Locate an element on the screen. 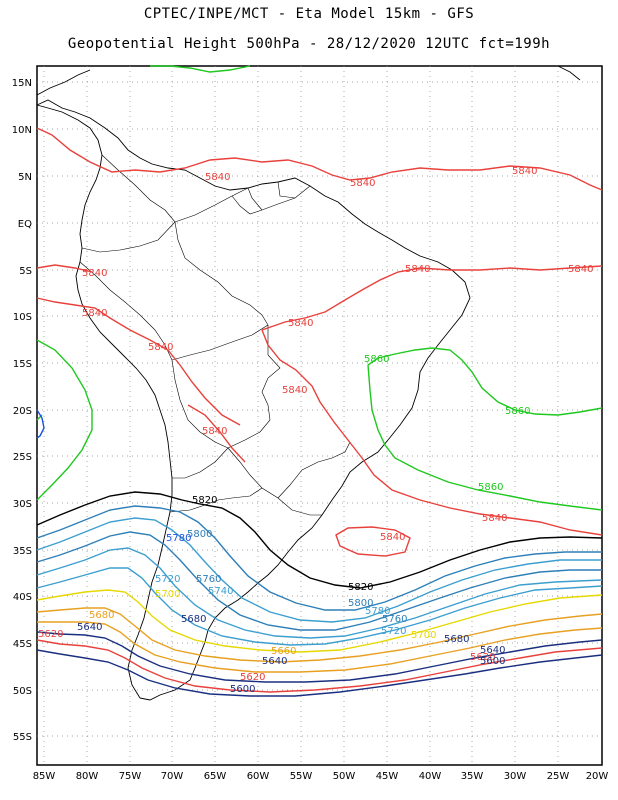  lat-tick: 10N is located at coordinates (22, 130).